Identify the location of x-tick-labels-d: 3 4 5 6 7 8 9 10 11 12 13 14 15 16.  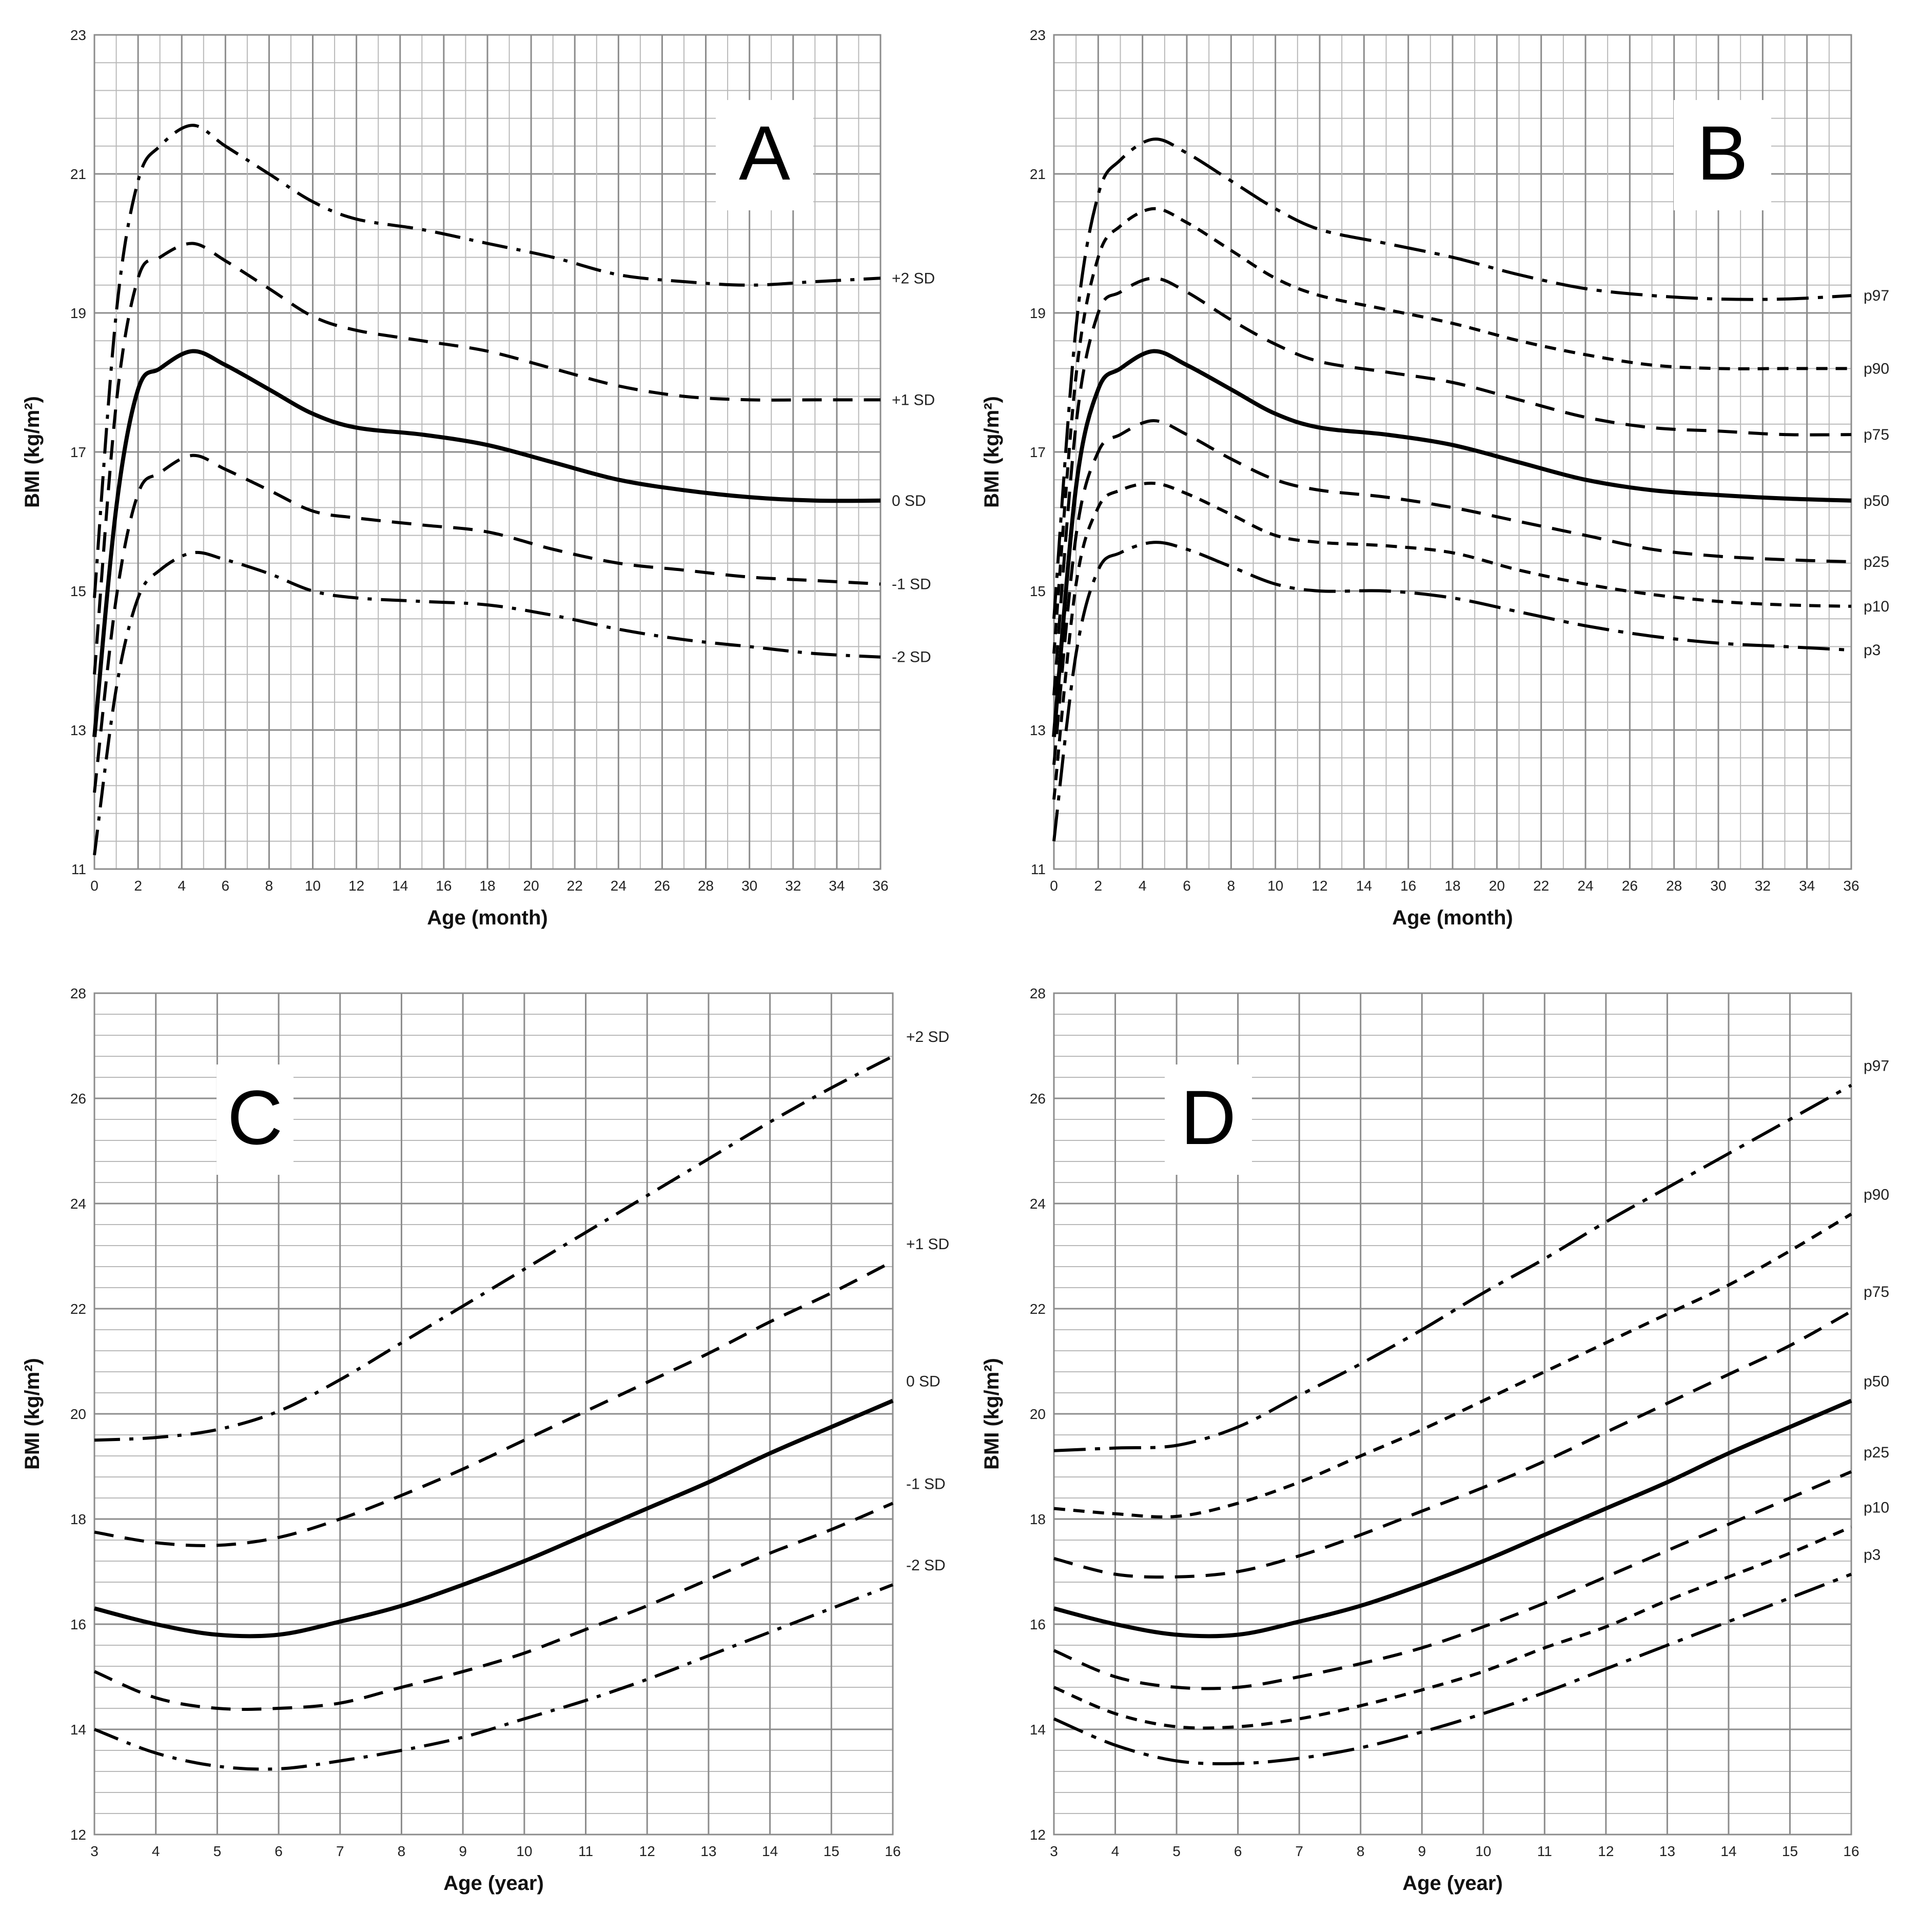
(1454, 1851).